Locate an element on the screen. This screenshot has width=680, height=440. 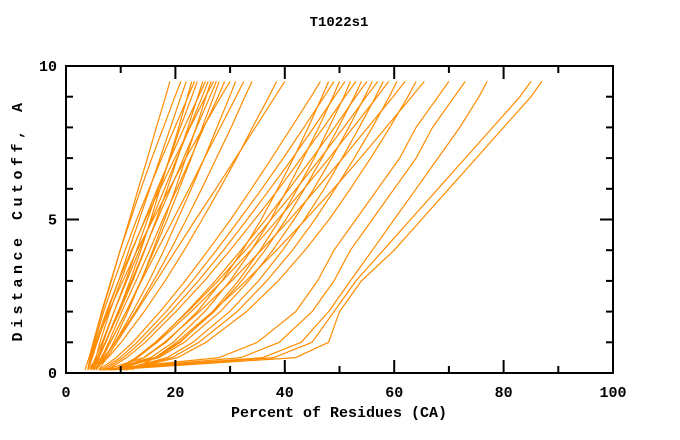
y-tick-label: 10 is located at coordinates (48, 67).